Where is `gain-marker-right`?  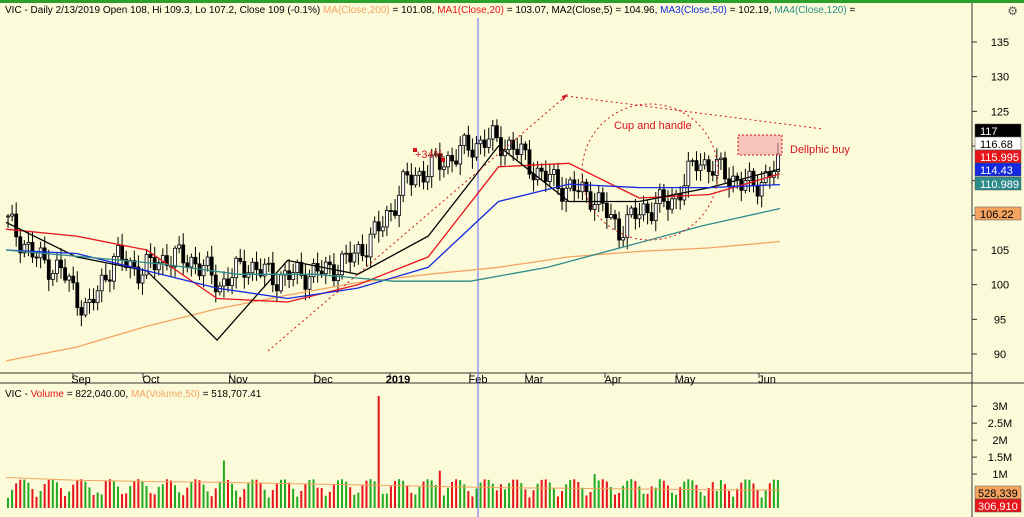
gain-marker-right is located at coordinates (443, 160).